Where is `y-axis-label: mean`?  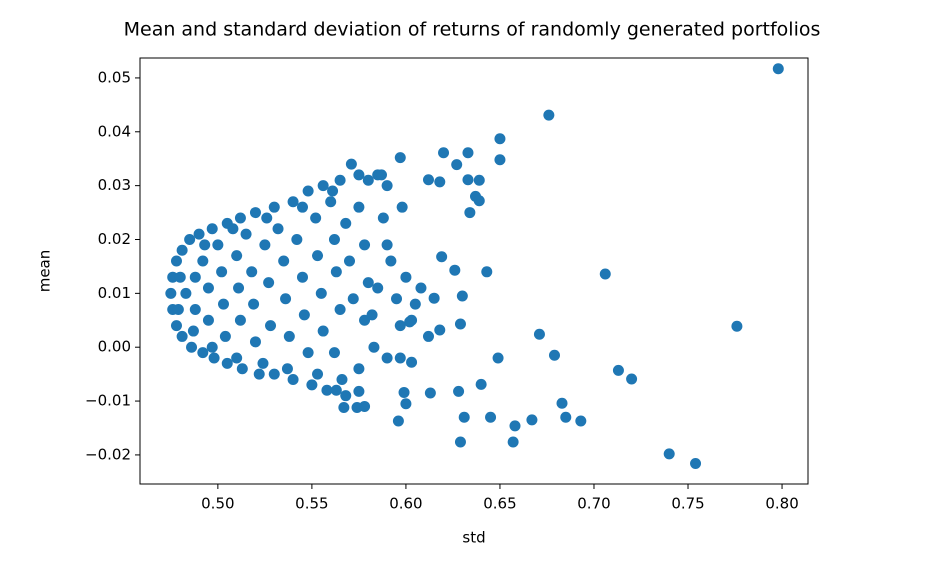 y-axis-label: mean is located at coordinates (45, 271).